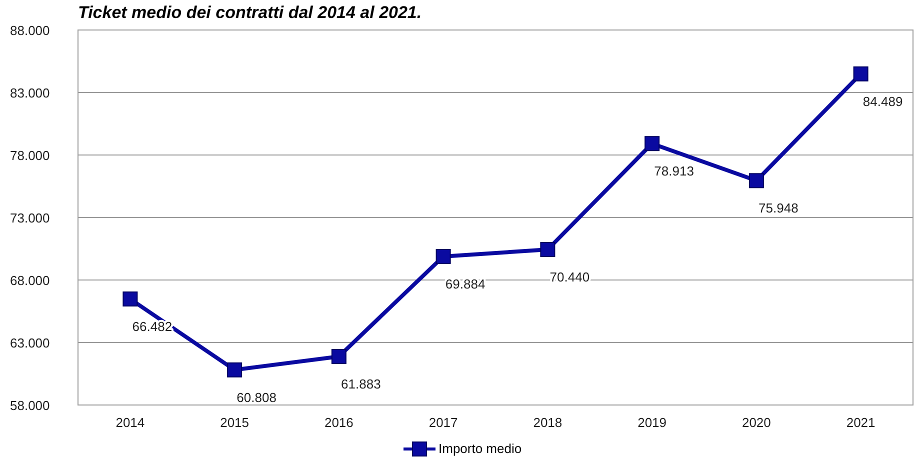  I want to click on x-tick-label: 2019, so click(652, 422).